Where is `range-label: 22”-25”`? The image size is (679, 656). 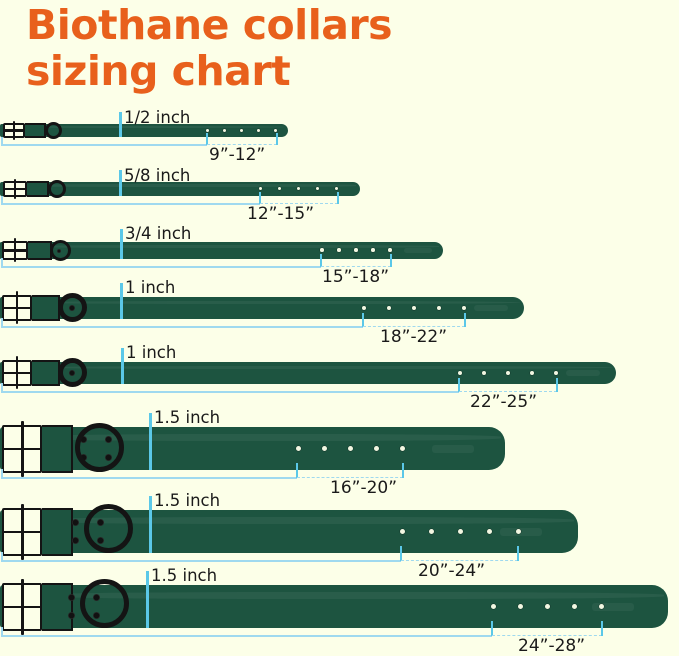
range-label: 22”-25” is located at coordinates (504, 402).